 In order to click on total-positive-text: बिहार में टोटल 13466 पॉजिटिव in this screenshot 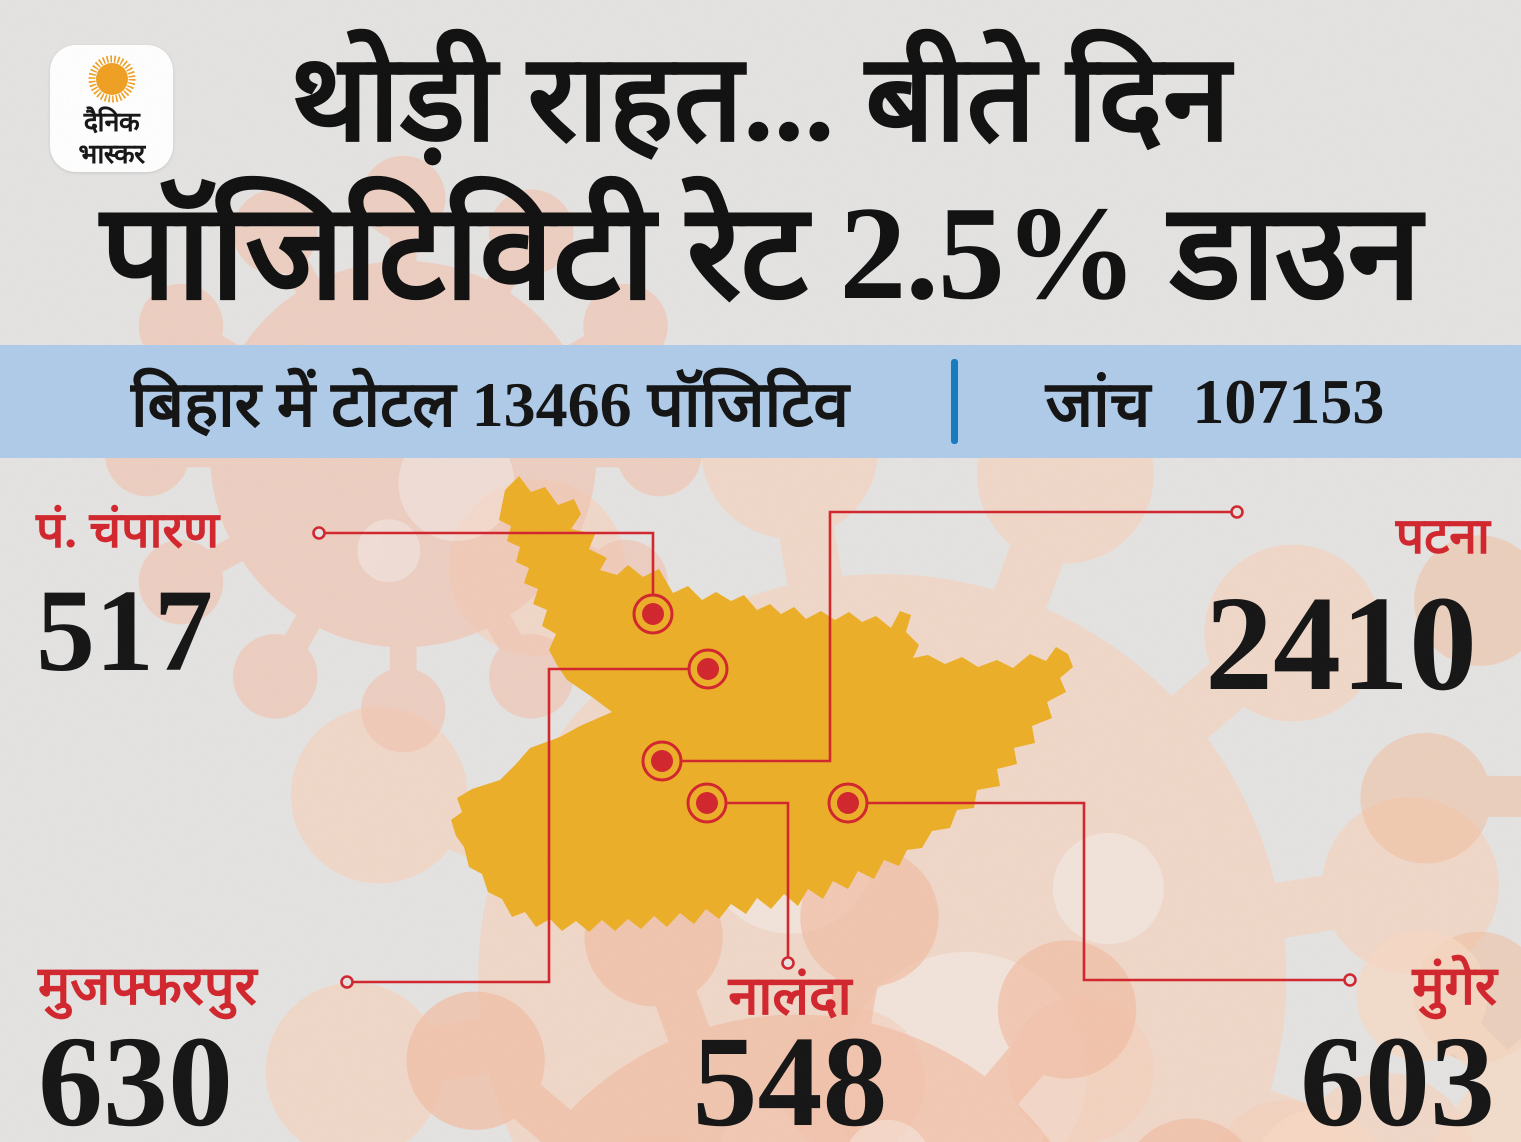, I will do `click(489, 404)`.